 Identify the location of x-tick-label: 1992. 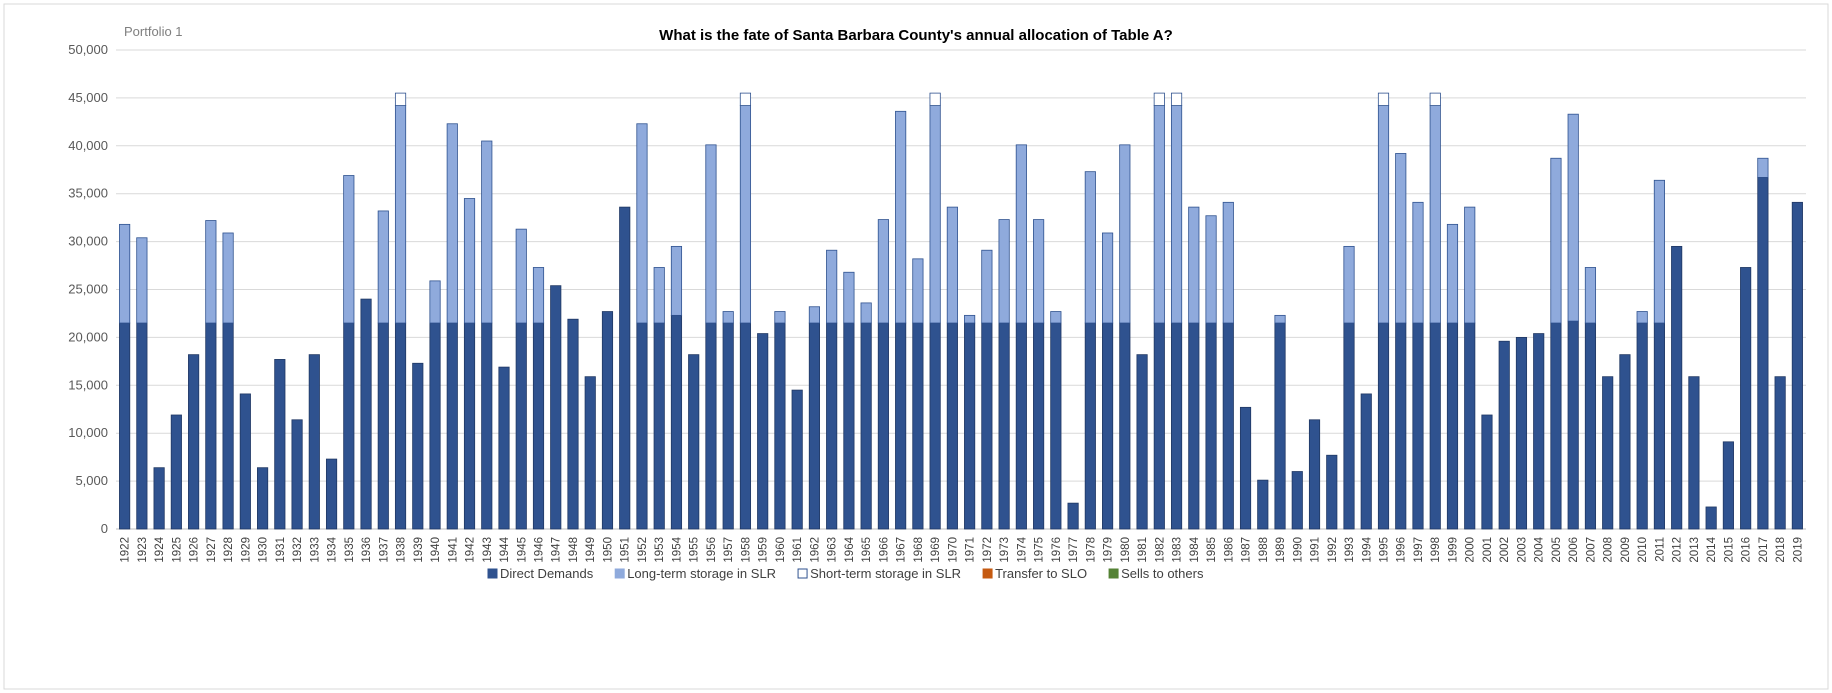
(1333, 550).